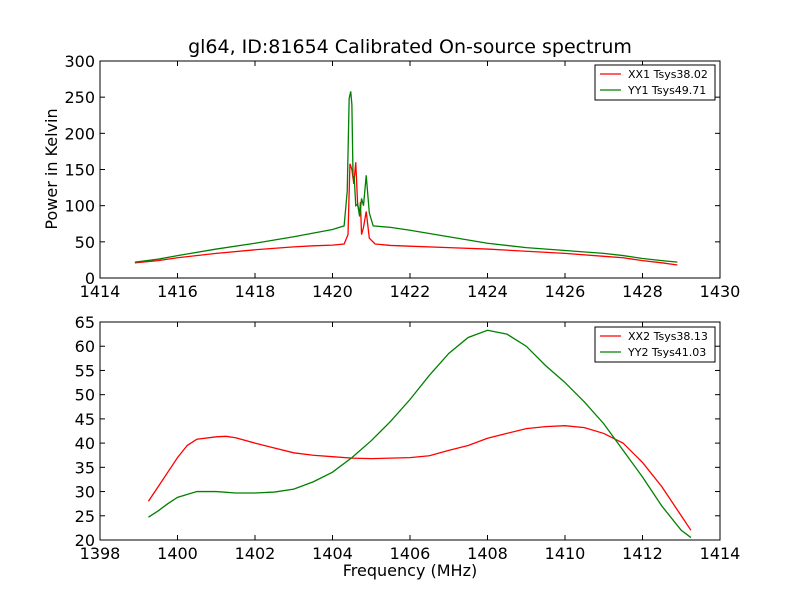  What do you see at coordinates (79, 97) in the screenshot?
I see `top-ytick-label-5: 250` at bounding box center [79, 97].